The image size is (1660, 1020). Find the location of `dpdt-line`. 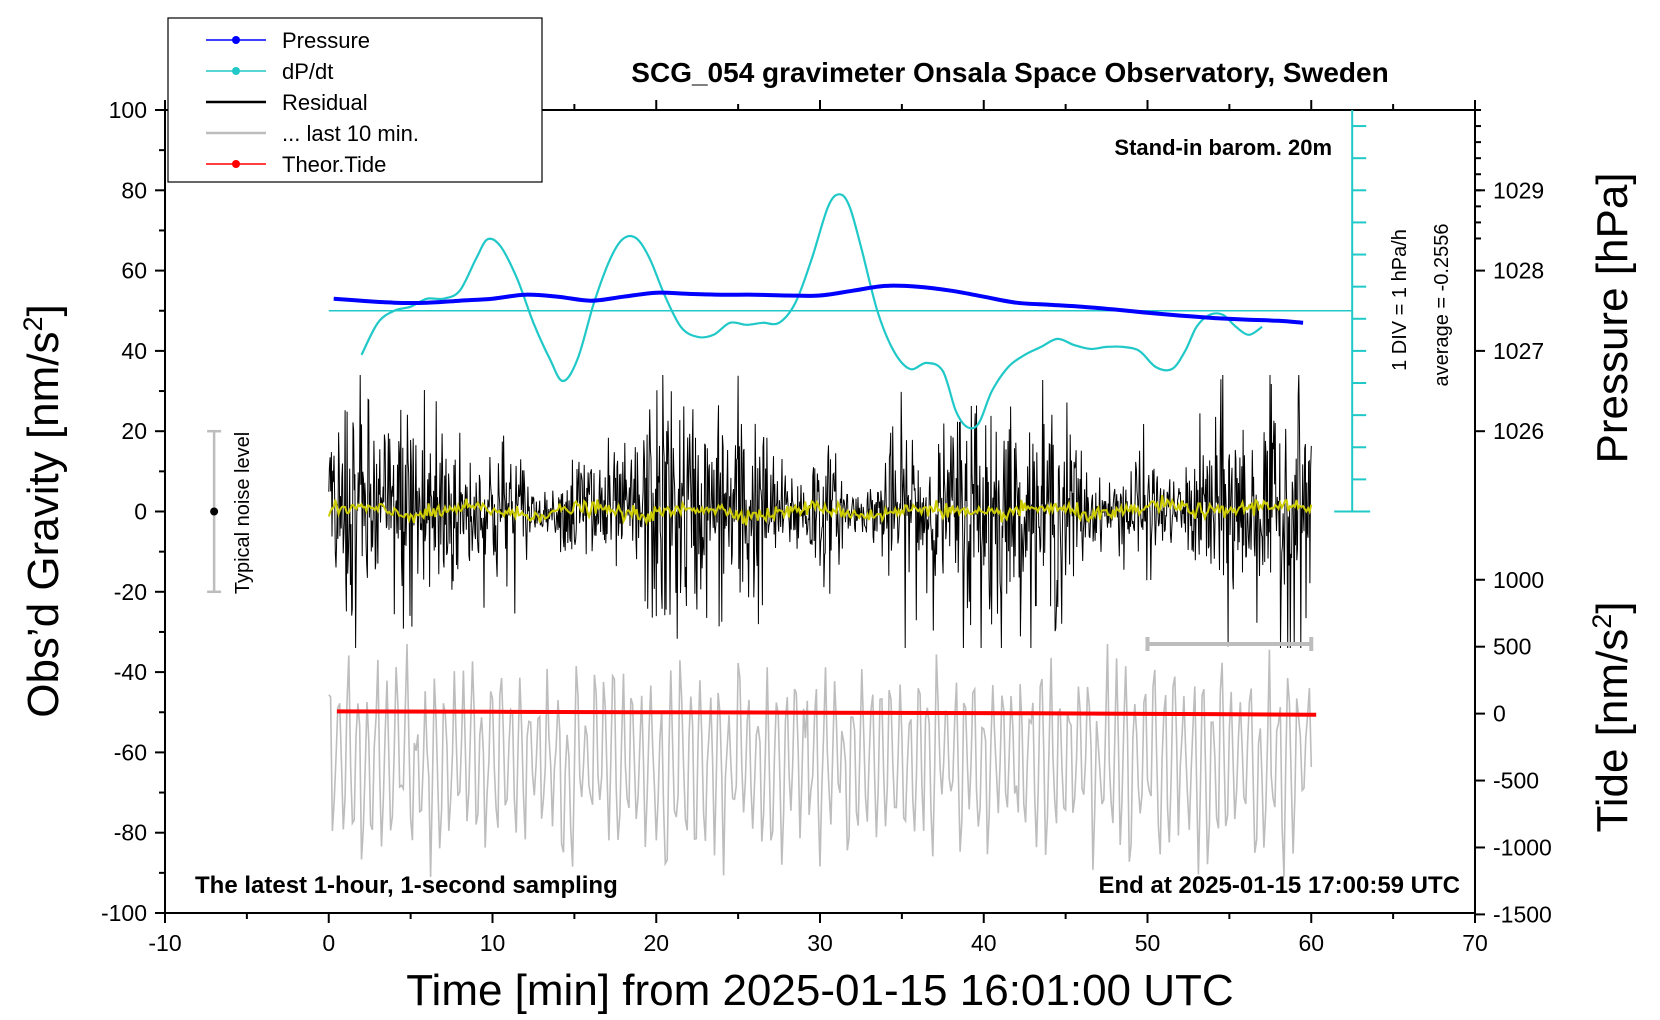

dpdt-line is located at coordinates (811, 311).